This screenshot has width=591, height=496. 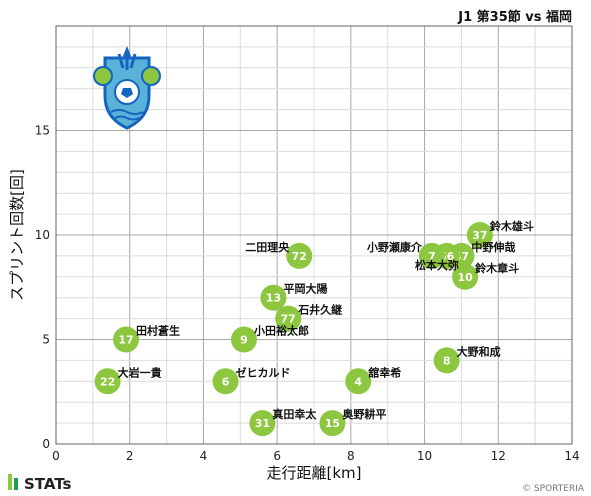 I want to click on data-point: 77, so click(x=288, y=318).